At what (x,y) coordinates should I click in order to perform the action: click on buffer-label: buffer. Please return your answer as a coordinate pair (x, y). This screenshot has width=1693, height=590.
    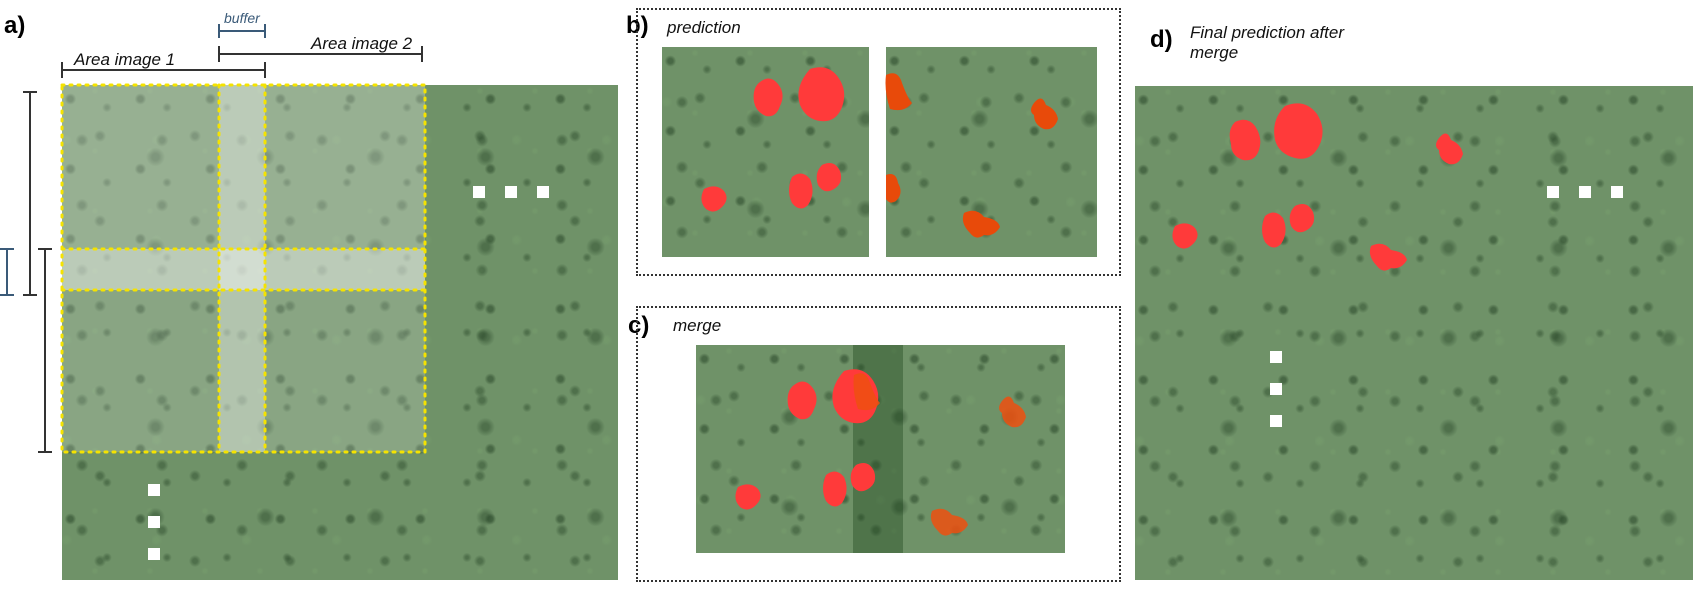
    Looking at the image, I should click on (242, 18).